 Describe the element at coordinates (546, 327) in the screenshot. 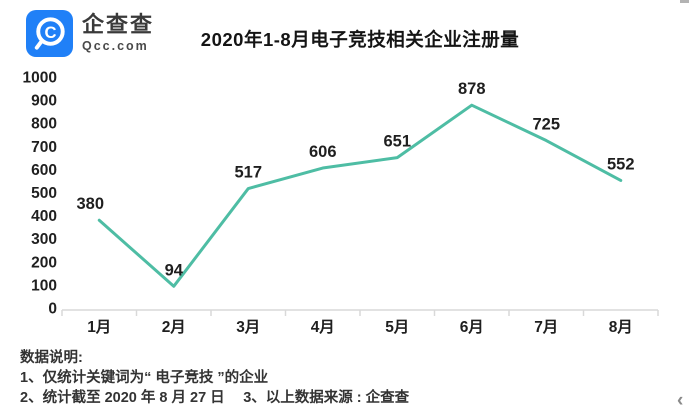

I see `x-axis-month-label: 7月` at that location.